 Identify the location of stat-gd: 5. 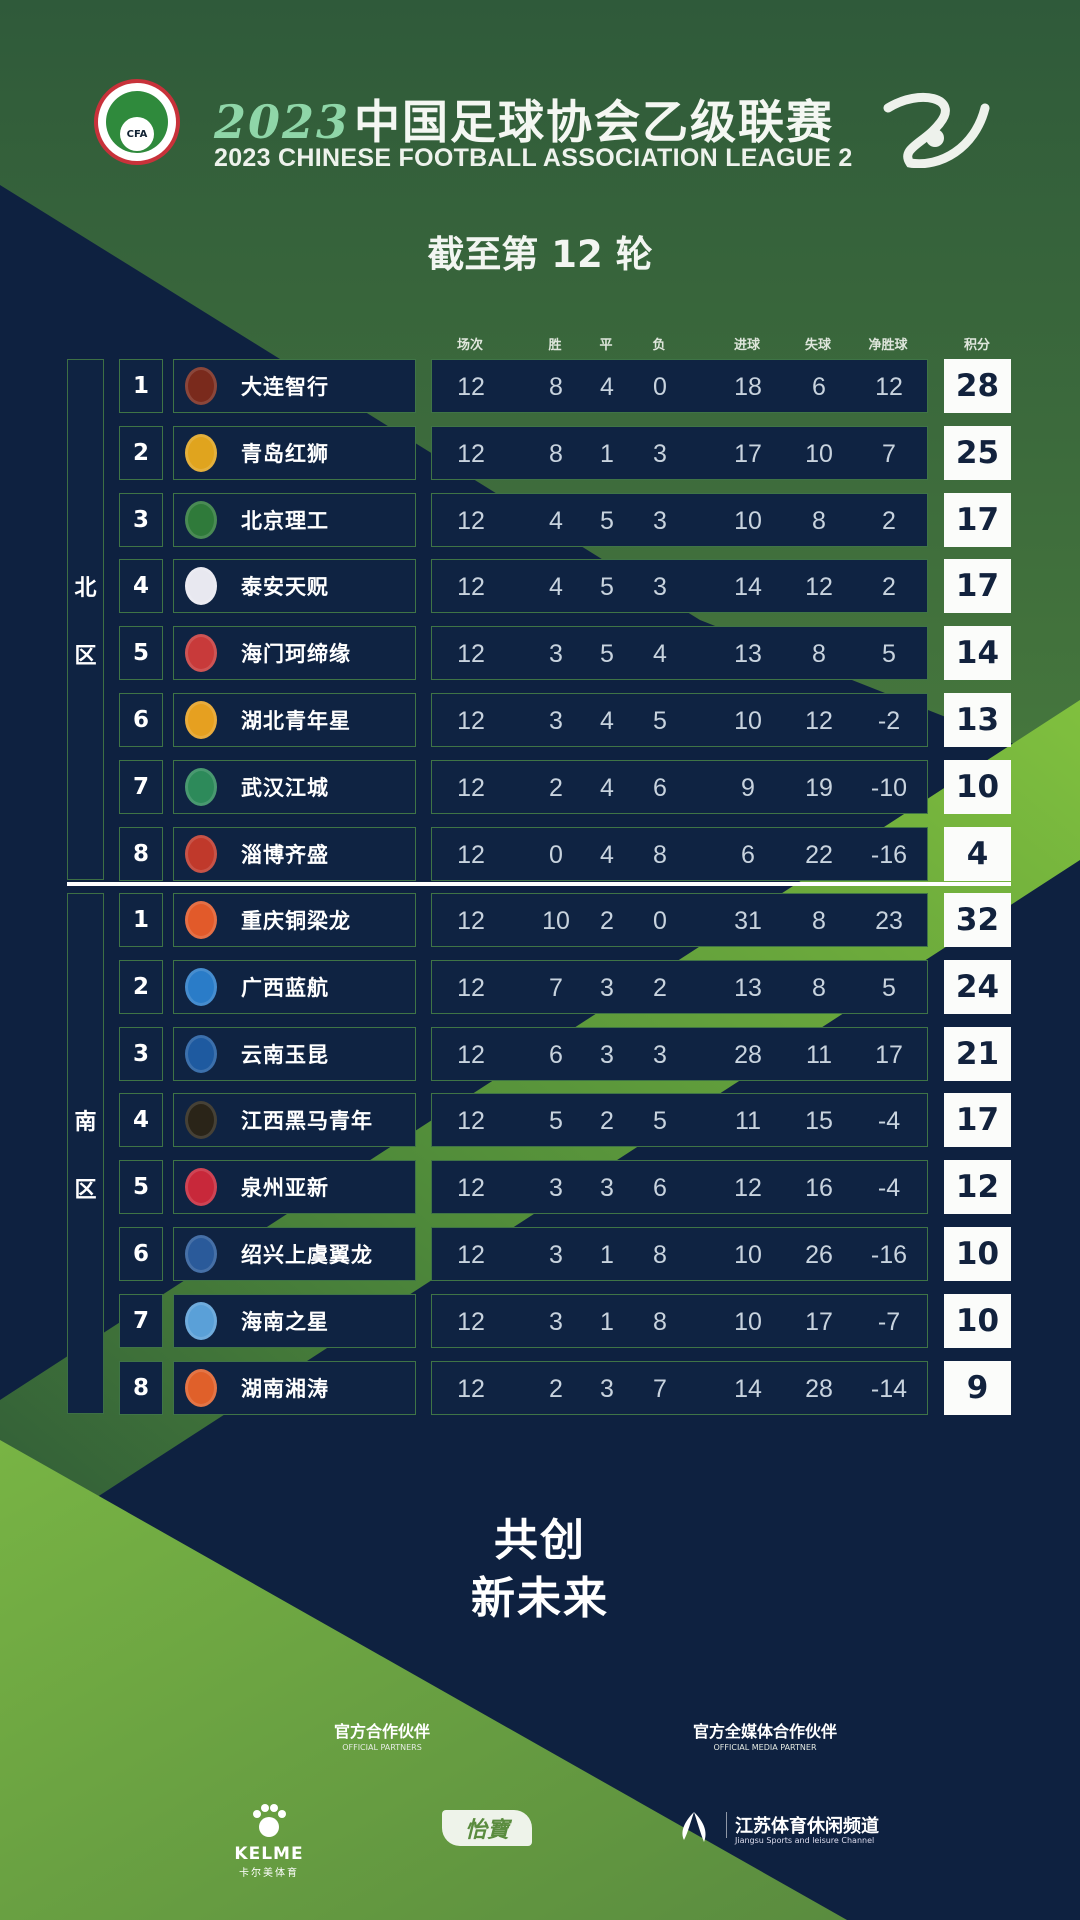
(889, 654).